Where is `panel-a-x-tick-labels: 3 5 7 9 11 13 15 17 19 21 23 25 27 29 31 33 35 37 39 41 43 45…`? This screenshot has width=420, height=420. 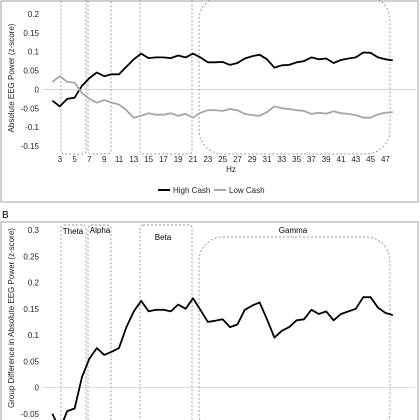
panel-a-x-tick-labels: 3 5 7 9 11 13 15 17 19 21 23 25 27 29 31 33 35 37 39 41 43 45… is located at coordinates (224, 159).